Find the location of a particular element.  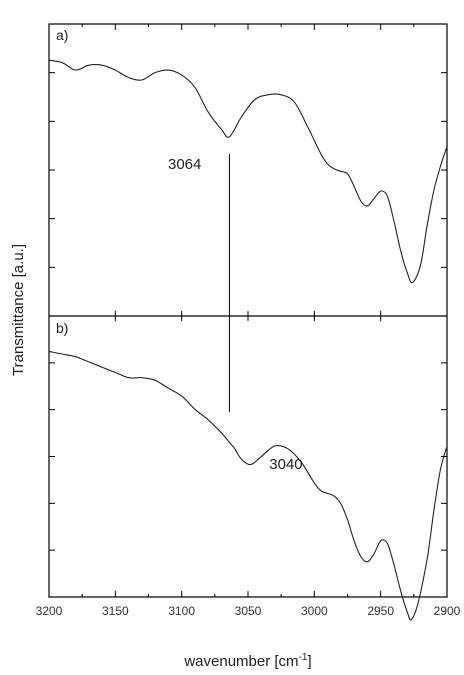

x-axis-label-close: ] is located at coordinates (309, 661).